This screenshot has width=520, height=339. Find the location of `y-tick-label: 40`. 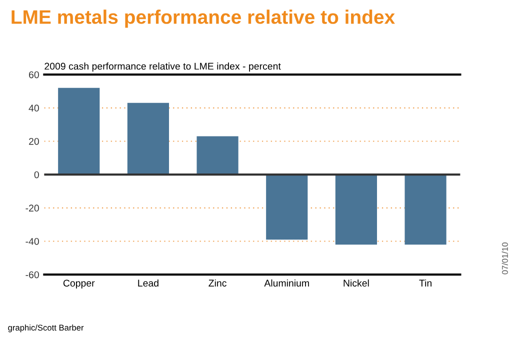

y-tick-label: 40 is located at coordinates (33, 108).